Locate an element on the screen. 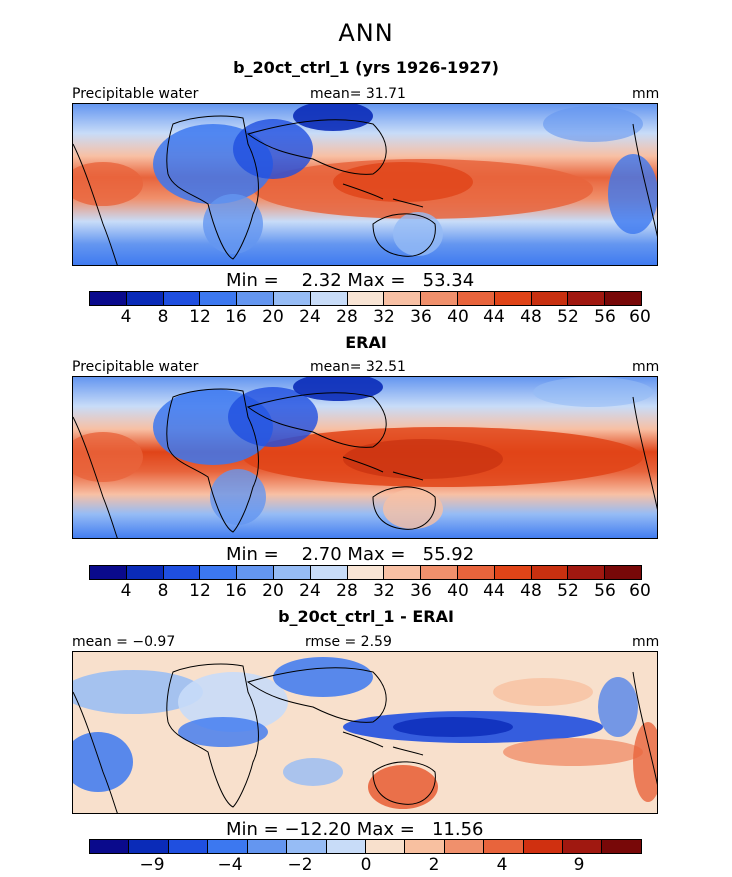  panel-3-rmse-label: rmse = 2.59 is located at coordinates (348, 642).